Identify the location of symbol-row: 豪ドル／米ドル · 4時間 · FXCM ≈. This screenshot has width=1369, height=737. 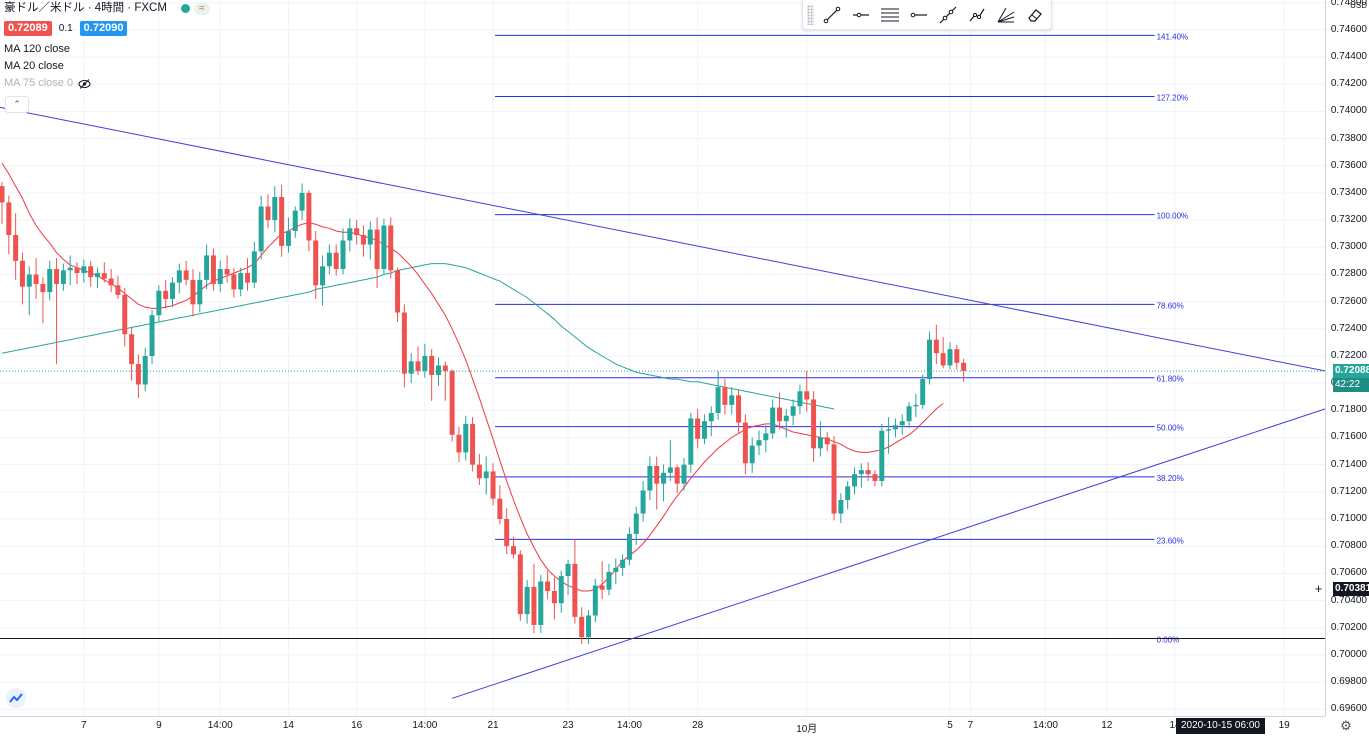
(107, 8).